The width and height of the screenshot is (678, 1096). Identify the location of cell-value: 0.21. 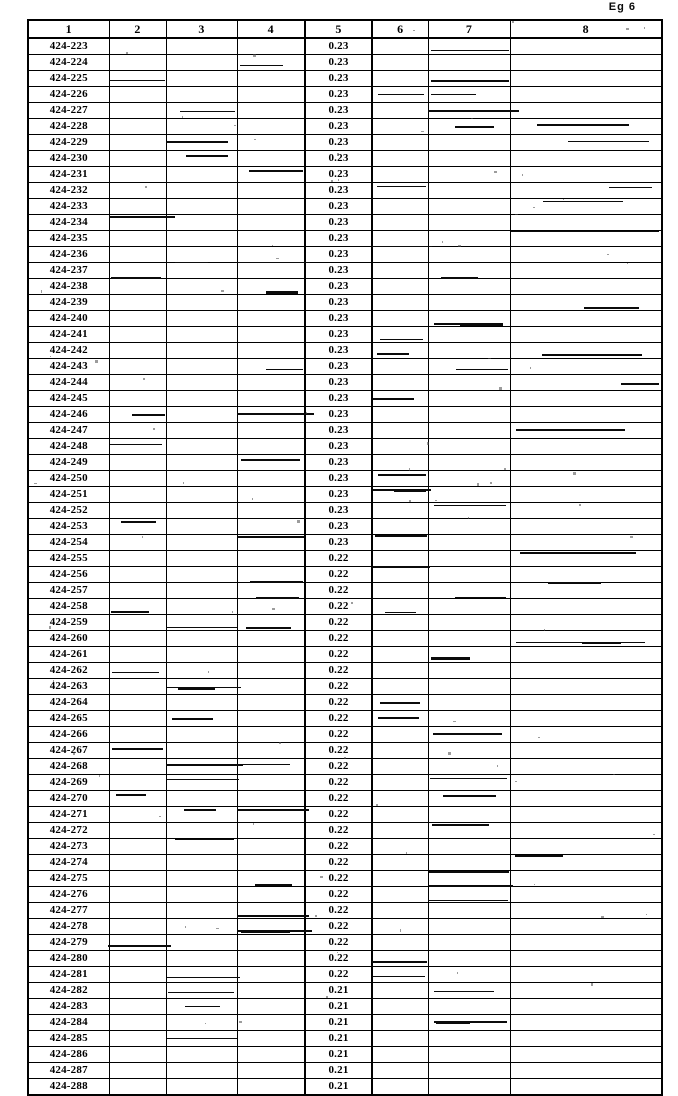
(338, 1022).